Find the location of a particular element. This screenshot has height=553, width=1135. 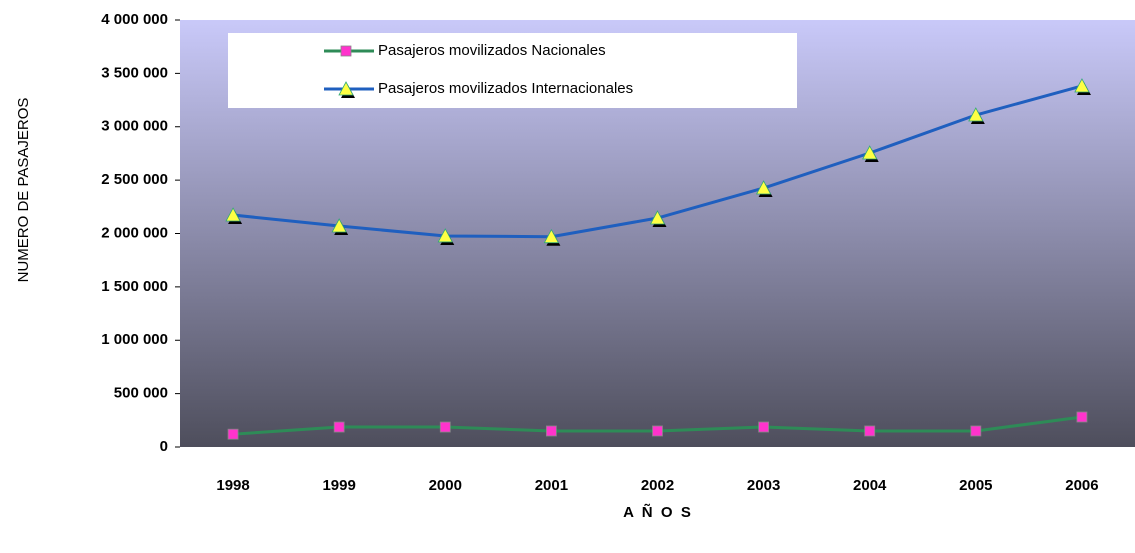

x-tick-label: 2002 is located at coordinates (657, 485).